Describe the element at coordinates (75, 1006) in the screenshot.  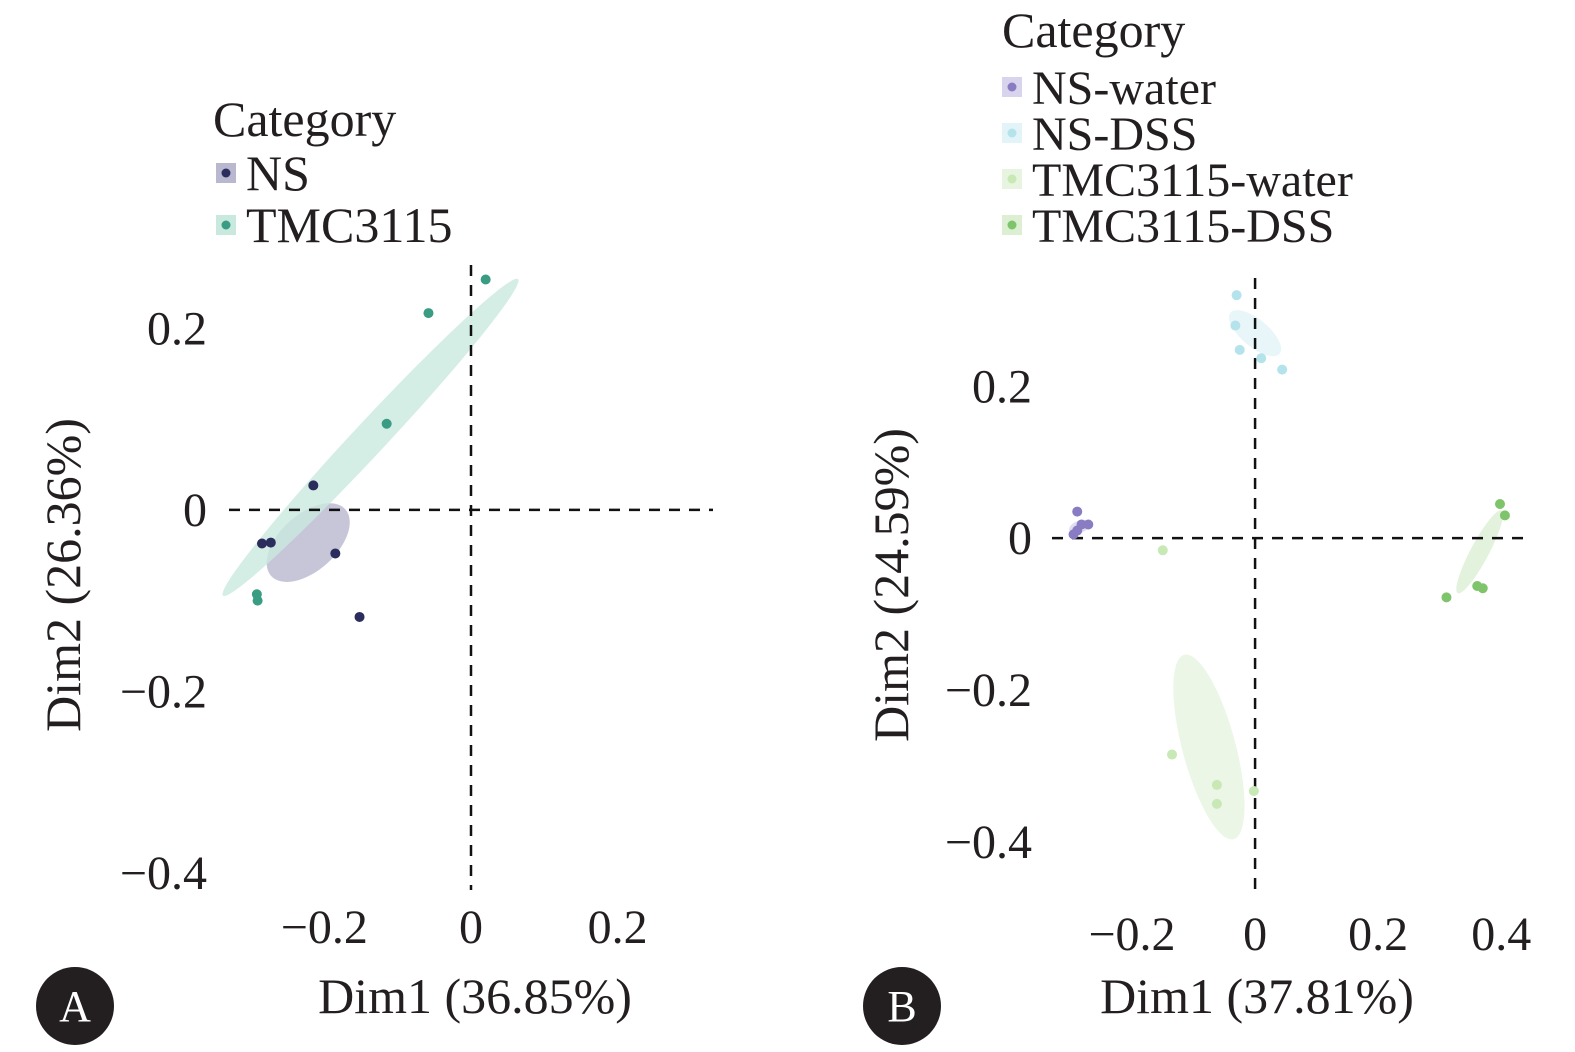
I see `panel-a-badge: A` at that location.